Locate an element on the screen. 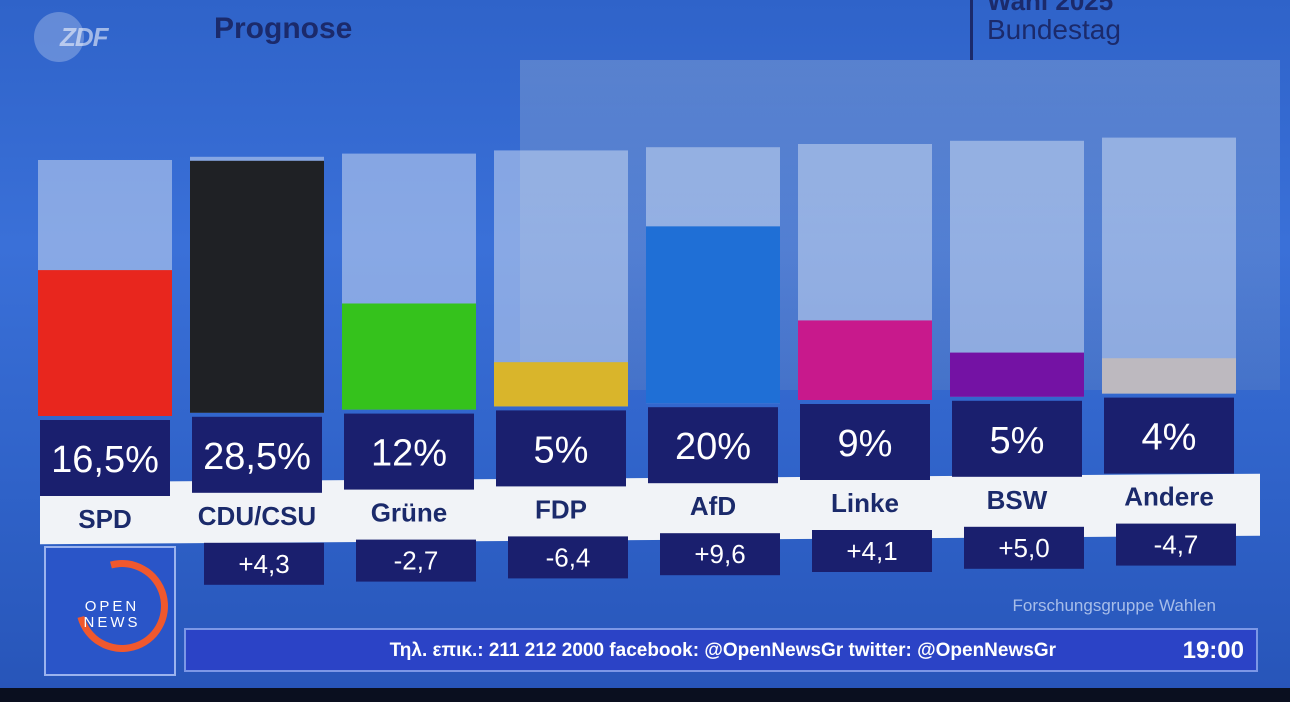 The image size is (1290, 702). value-label: 20% is located at coordinates (713, 447).